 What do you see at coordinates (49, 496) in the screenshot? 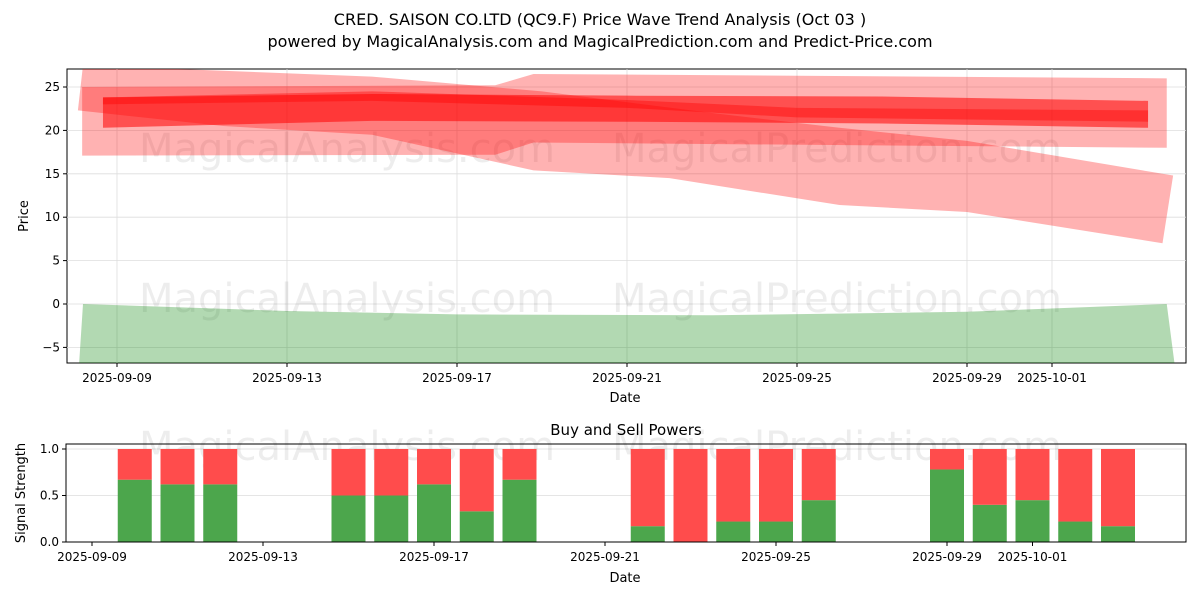
I see `y-tick-label: 0.5` at bounding box center [49, 496].